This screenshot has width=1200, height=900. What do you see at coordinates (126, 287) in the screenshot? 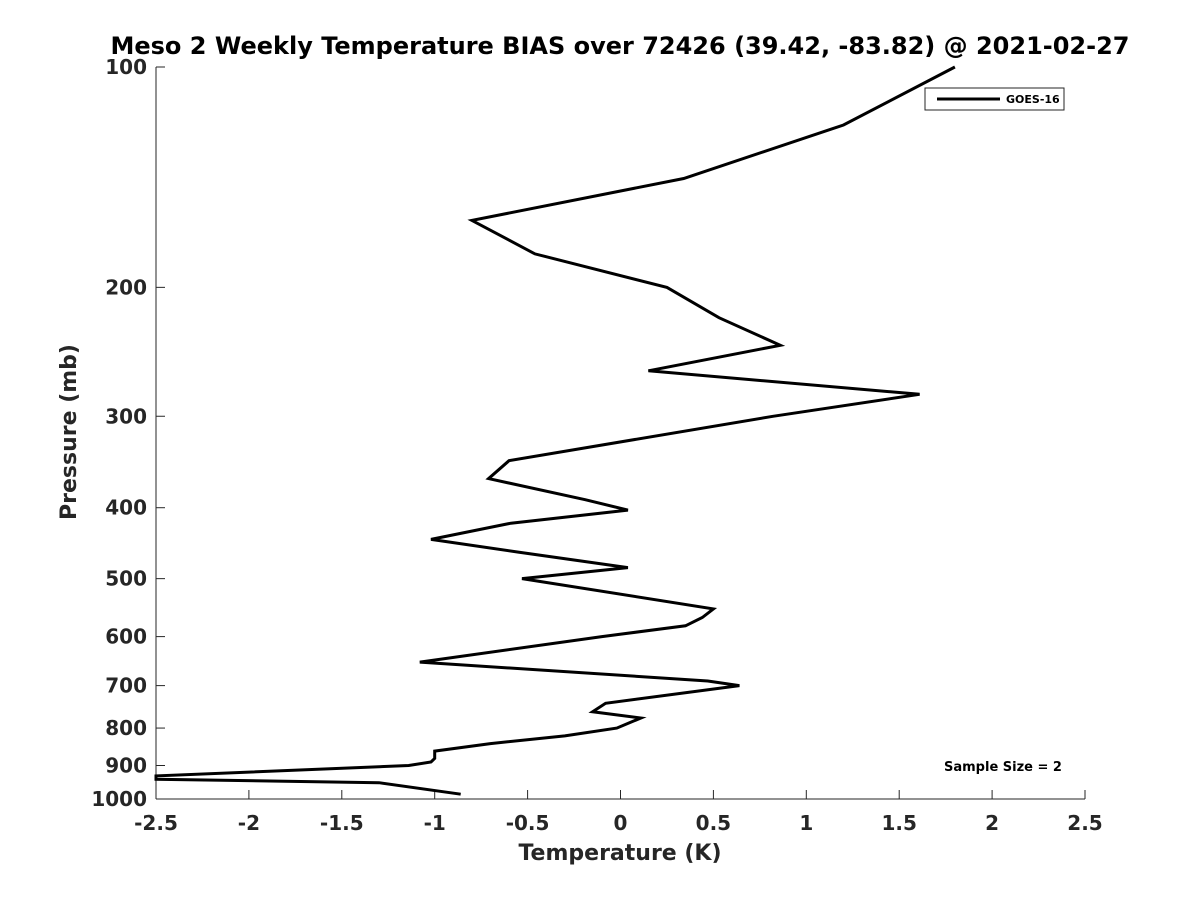
I see `y-tick-label: 200` at bounding box center [126, 287].